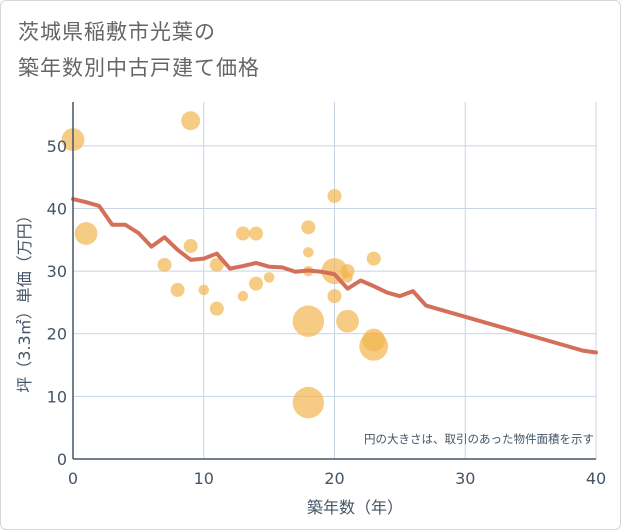 This screenshot has height=530, width=621. What do you see at coordinates (57, 146) in the screenshot?
I see `y-tick-label: 50` at bounding box center [57, 146].